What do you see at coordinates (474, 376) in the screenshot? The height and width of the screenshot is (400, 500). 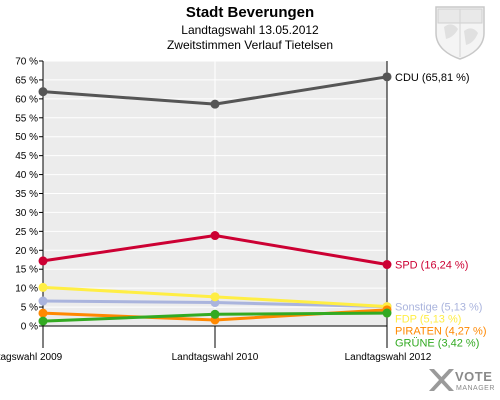 I see `logo-text-vote: VOTE` at bounding box center [474, 376].